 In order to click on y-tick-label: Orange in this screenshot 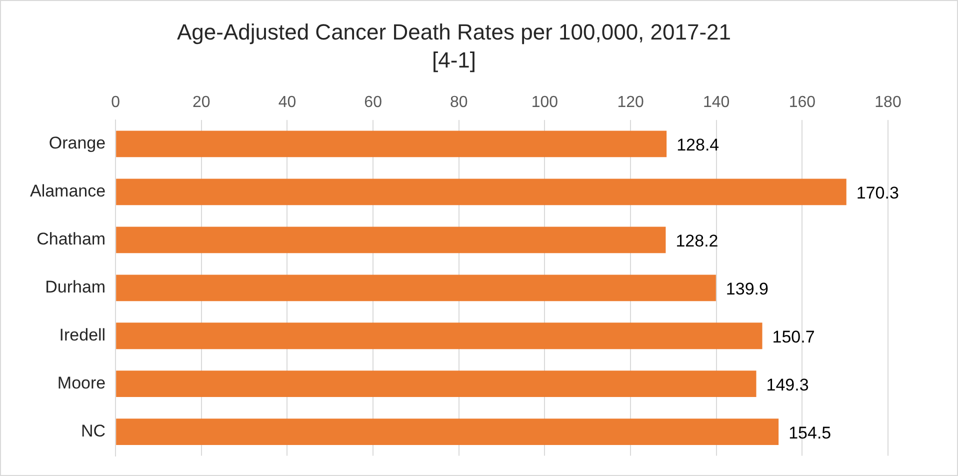, I will do `click(77, 143)`.